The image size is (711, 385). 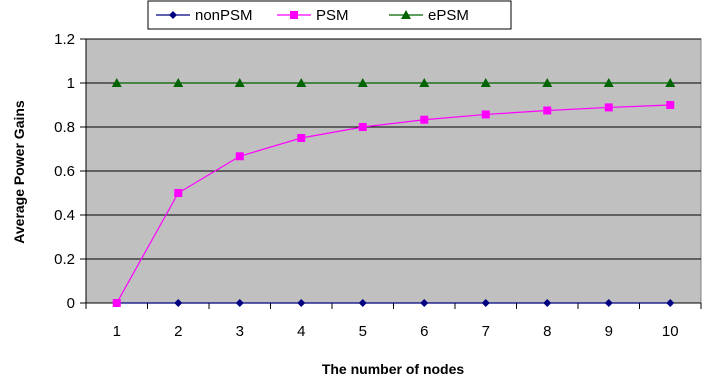 What do you see at coordinates (64, 127) in the screenshot?
I see `y-tick-label: 0.8` at bounding box center [64, 127].